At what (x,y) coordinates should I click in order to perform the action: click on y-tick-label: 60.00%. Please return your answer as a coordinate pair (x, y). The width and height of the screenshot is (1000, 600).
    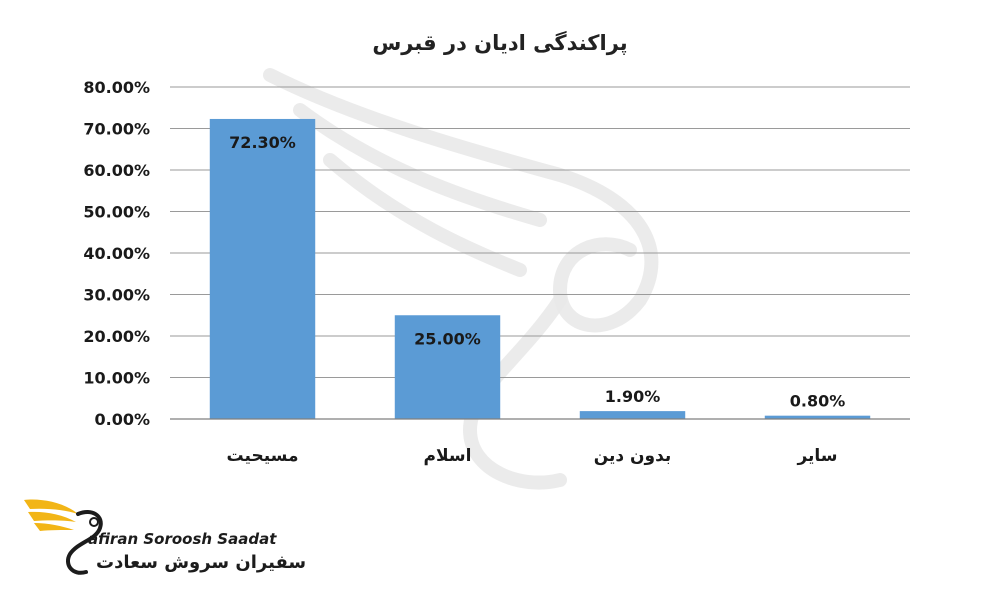
    Looking at the image, I should click on (116, 170).